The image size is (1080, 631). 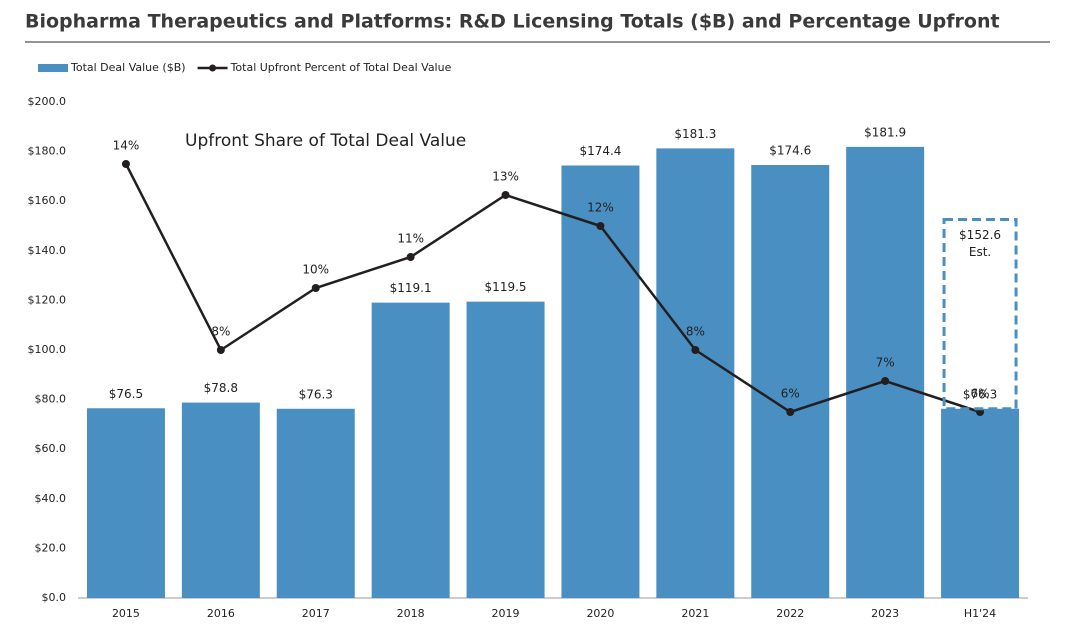 I want to click on annotation: Upfront Share of Total Deal Value, so click(x=325, y=141).